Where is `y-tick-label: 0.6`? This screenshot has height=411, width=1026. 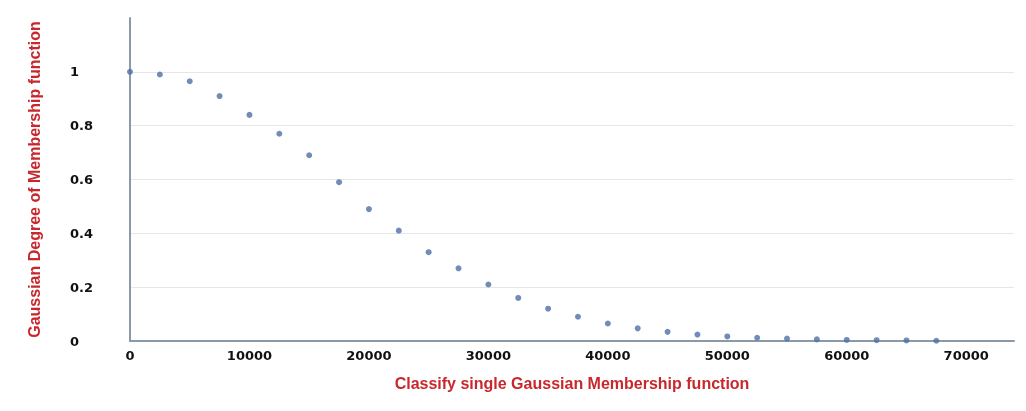 y-tick-label: 0.6 is located at coordinates (82, 179).